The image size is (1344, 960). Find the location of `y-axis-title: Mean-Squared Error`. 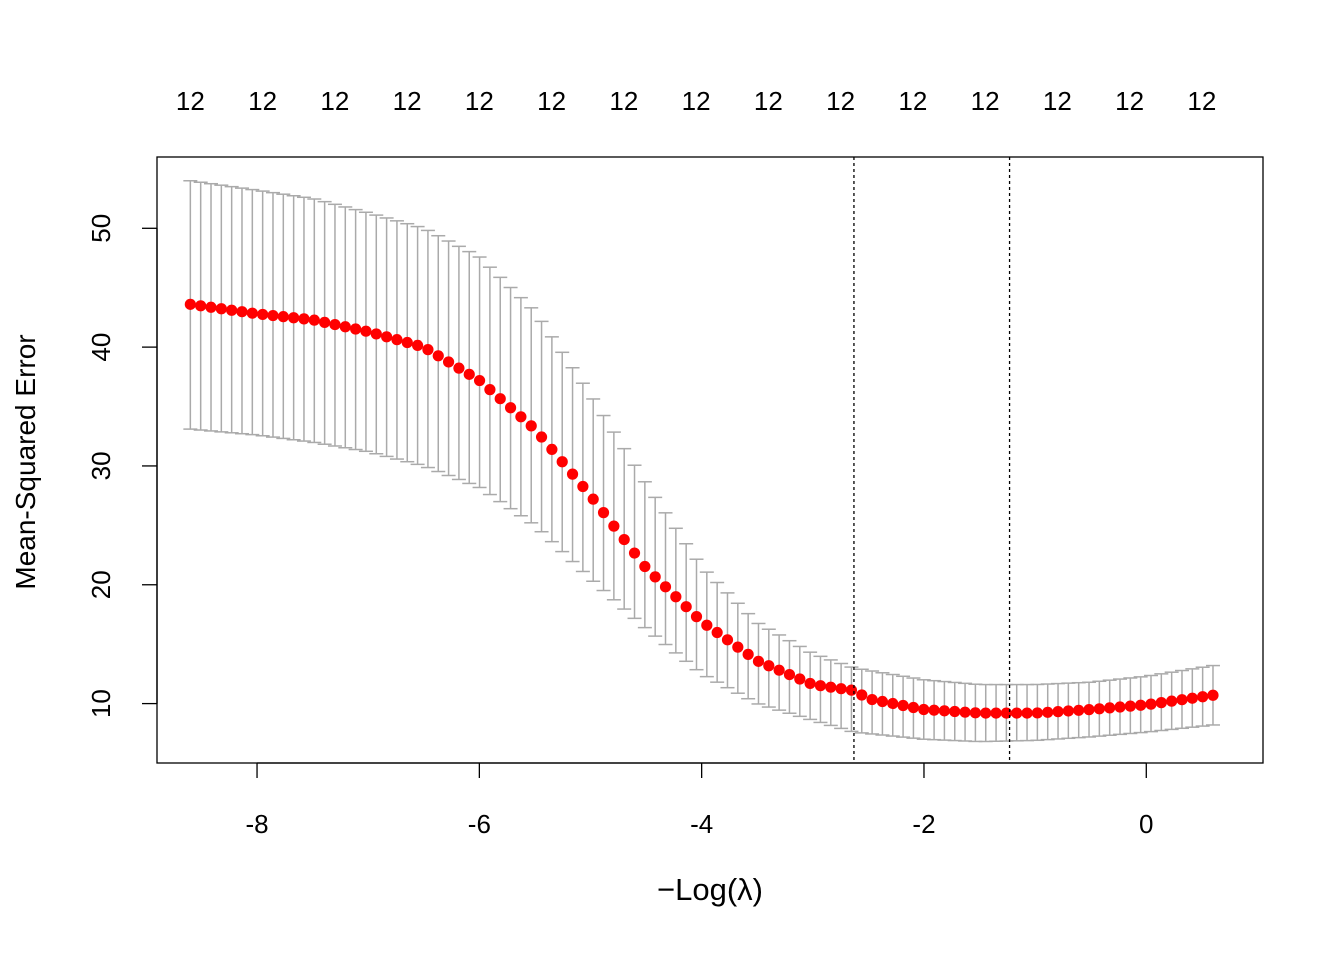

y-axis-title: Mean-Squared Error is located at coordinates (25, 461).